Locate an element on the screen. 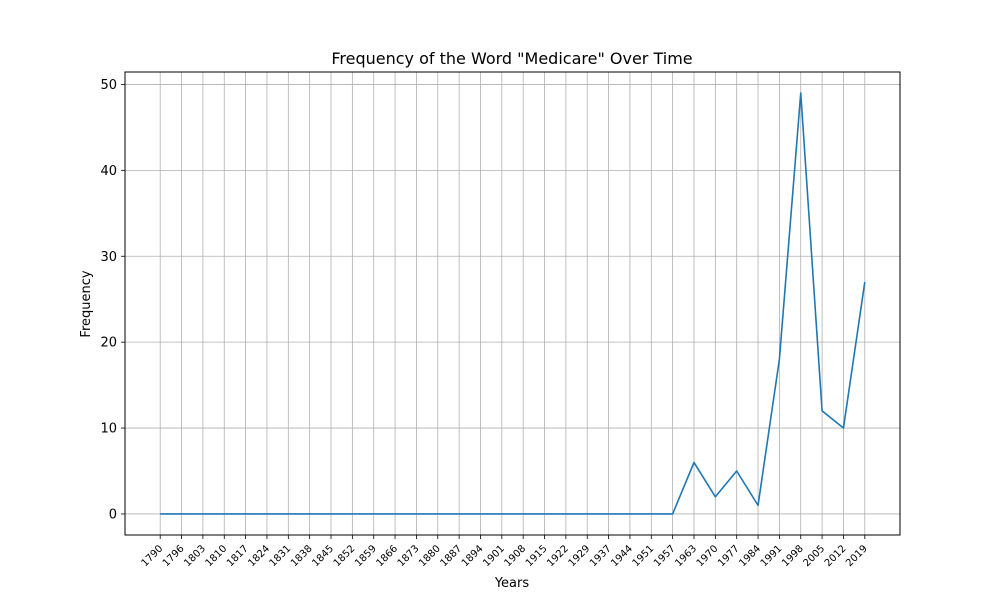 The image size is (1000, 600). x-axis-label: Years is located at coordinates (512, 583).